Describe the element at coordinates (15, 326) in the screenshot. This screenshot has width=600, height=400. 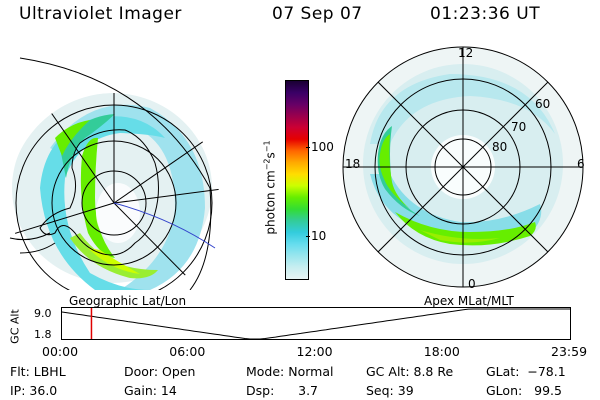
I see `altitude-axis-label: GC Alt` at that location.